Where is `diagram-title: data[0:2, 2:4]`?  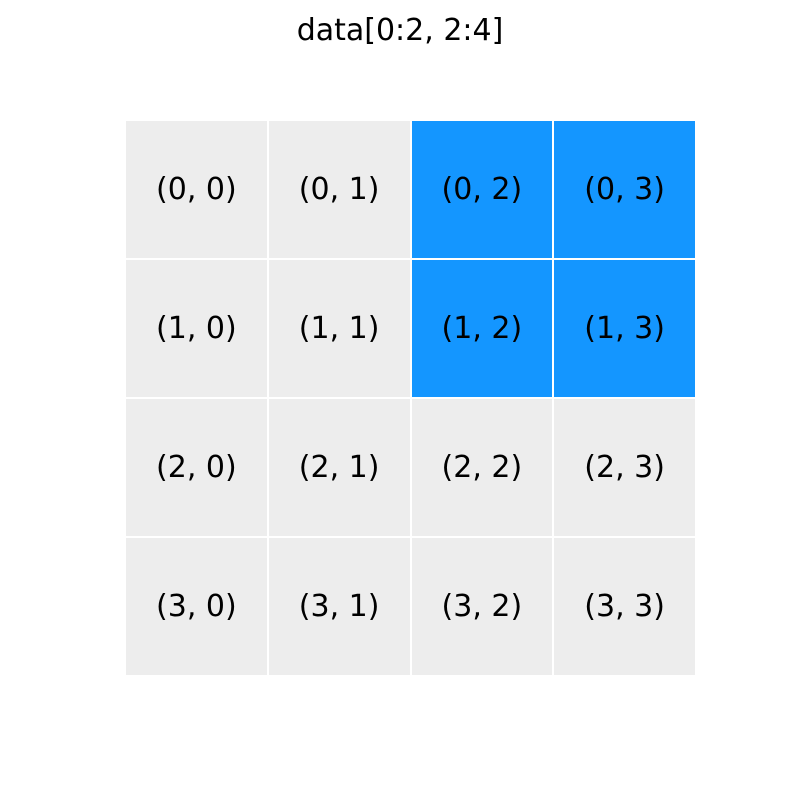 diagram-title: data[0:2, 2:4] is located at coordinates (400, 30).